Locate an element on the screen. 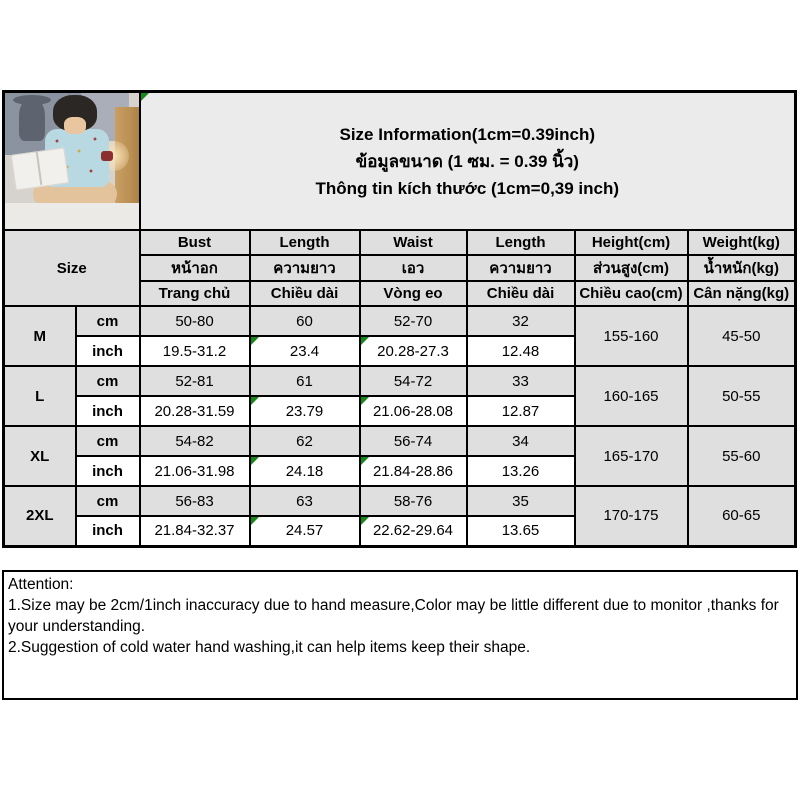 This screenshot has width=800, height=800. cell-bust-inch: 21.06-31.98 is located at coordinates (194, 471).